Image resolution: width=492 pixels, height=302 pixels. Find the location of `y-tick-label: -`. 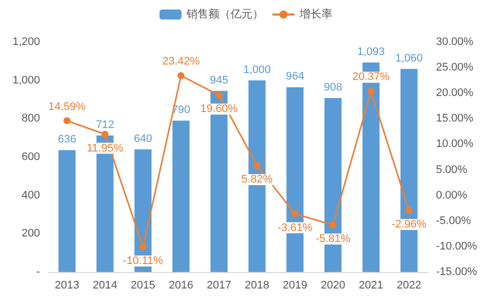

y-tick-label: - is located at coordinates (38, 272).